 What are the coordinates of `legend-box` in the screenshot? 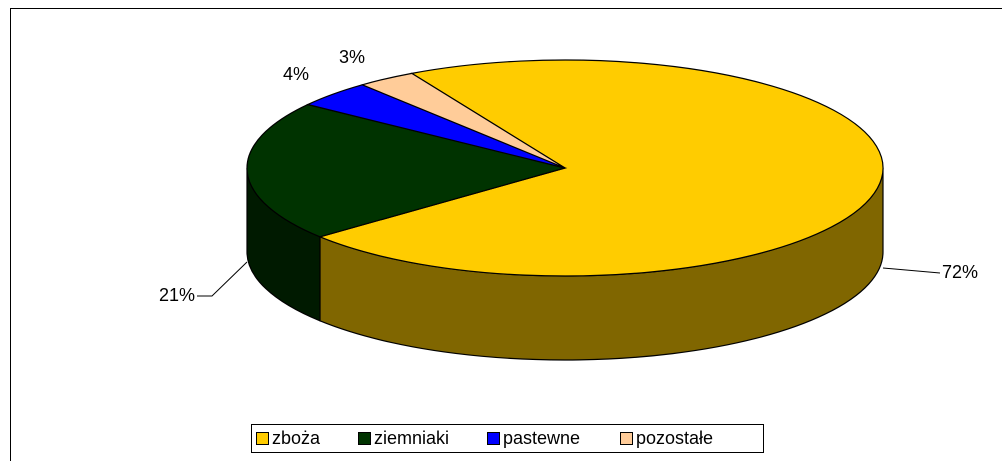 It's located at (507, 438).